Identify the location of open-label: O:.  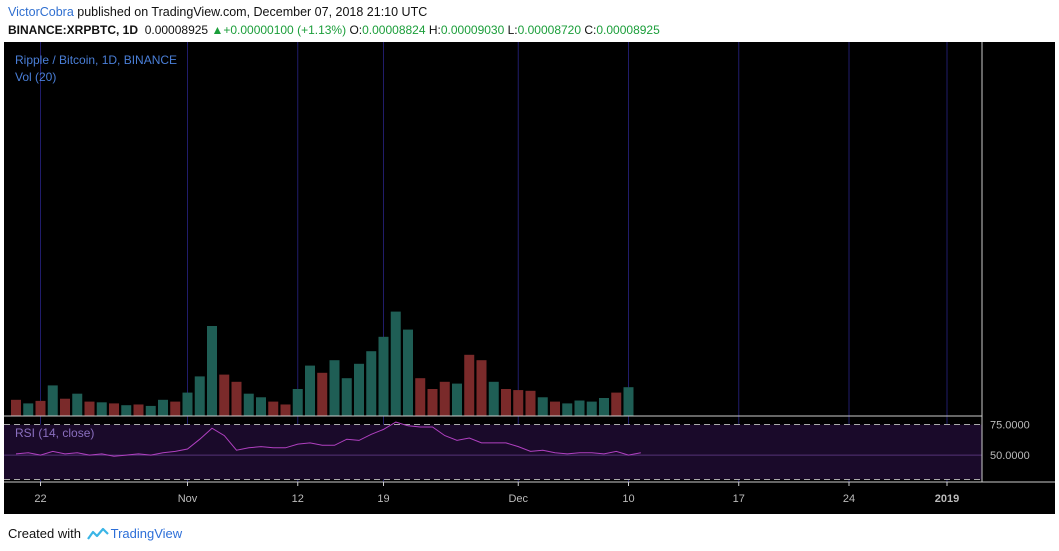
(356, 30).